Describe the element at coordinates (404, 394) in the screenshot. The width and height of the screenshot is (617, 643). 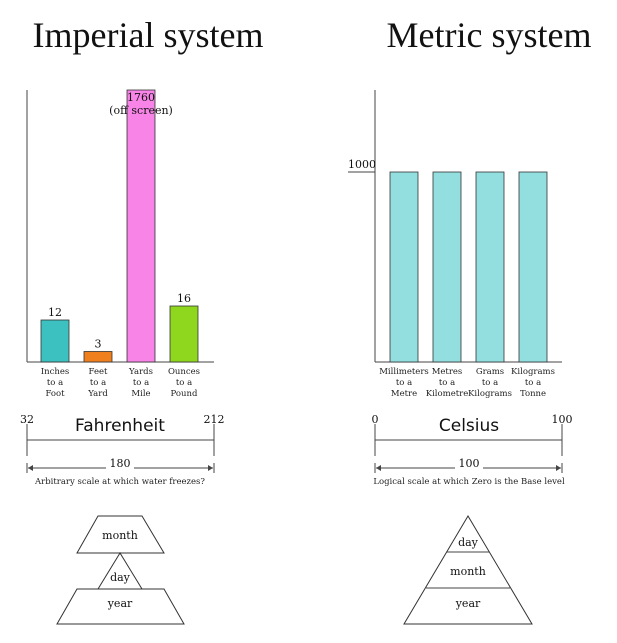
I see `metric-category-label: Metre` at that location.